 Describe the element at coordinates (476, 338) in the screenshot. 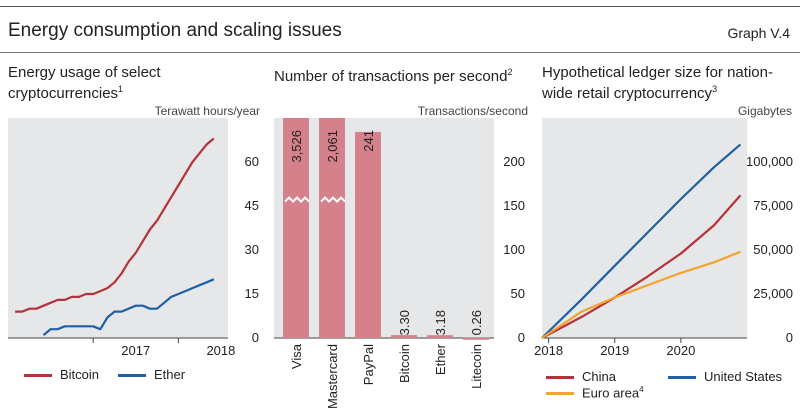

I see `bar-litecoin` at that location.